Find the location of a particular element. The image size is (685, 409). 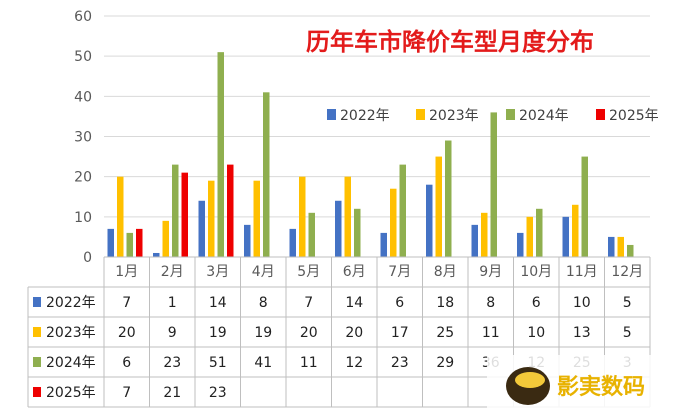

table-cell-value: 14 is located at coordinates (218, 303).